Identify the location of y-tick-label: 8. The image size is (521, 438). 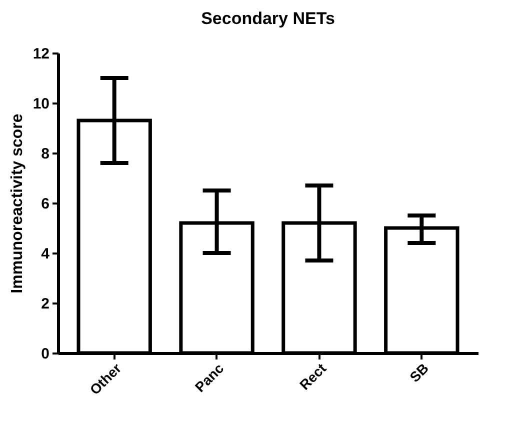
(45, 154).